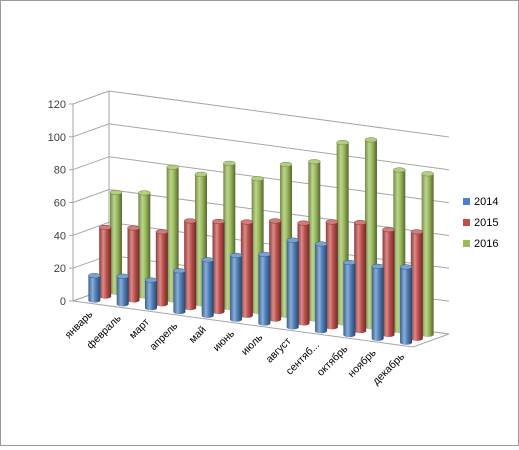  What do you see at coordinates (60, 204) in the screenshot?
I see `y-tick-label: 60` at bounding box center [60, 204].